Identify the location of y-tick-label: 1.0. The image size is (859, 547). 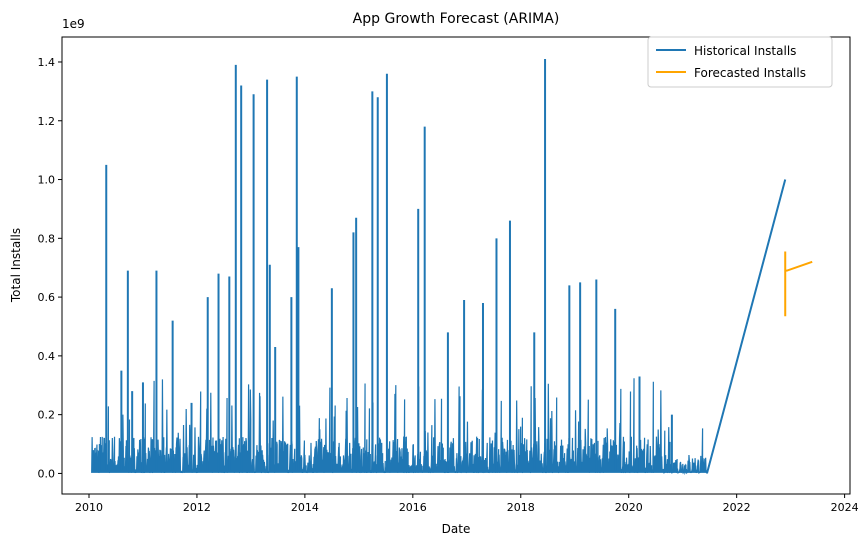
(47, 180).